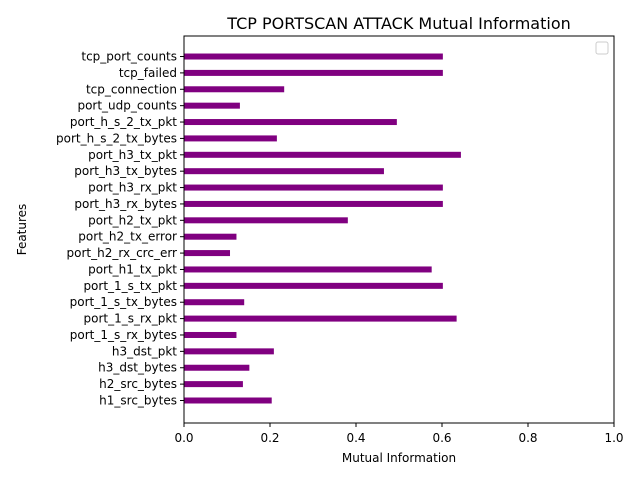 This screenshot has height=480, width=640. I want to click on x-axis-title: Mutual Information, so click(399, 458).